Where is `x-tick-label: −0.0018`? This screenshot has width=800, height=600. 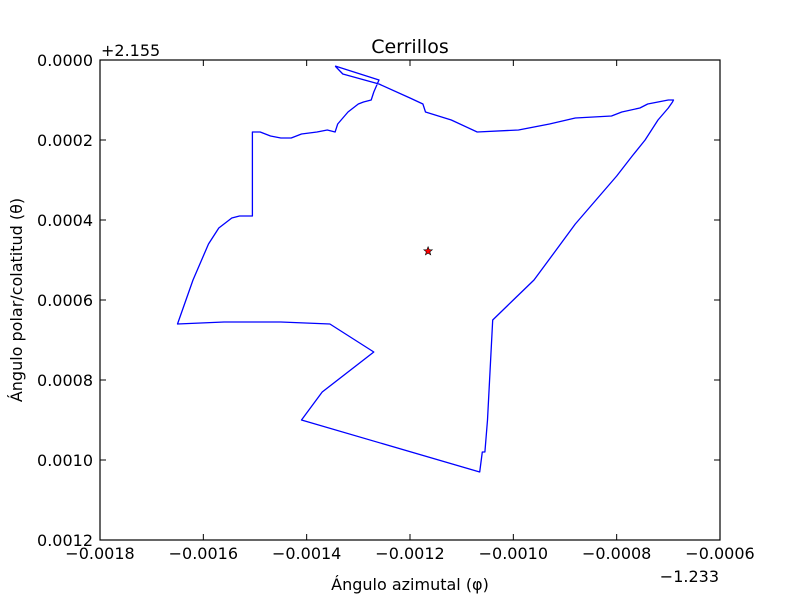
x-tick-label: −0.0018 is located at coordinates (99, 553).